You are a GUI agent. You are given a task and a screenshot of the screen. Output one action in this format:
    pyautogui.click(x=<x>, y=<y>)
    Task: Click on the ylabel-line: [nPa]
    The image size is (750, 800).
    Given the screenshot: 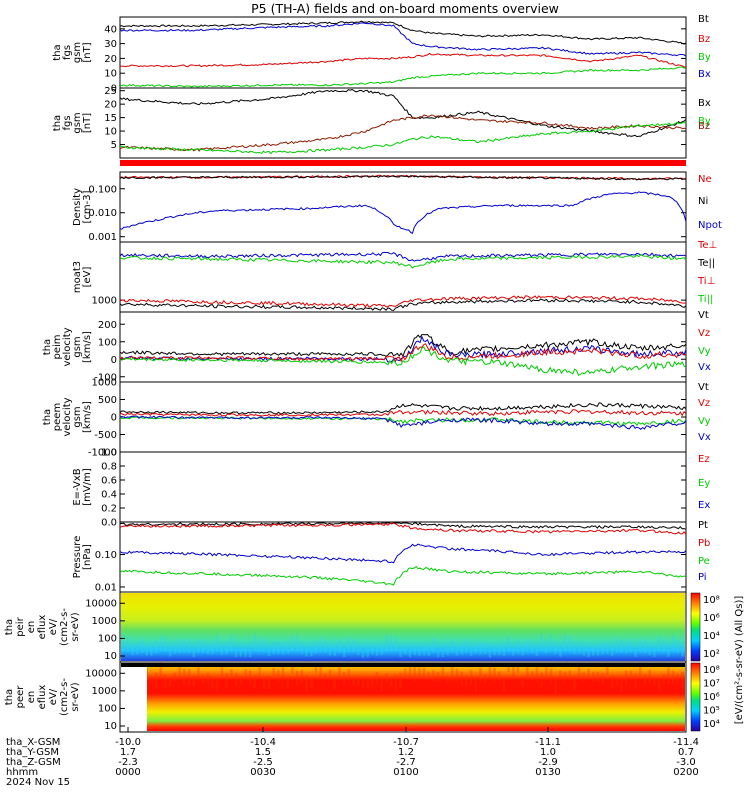 What is the action you would take?
    pyautogui.click(x=87, y=557)
    